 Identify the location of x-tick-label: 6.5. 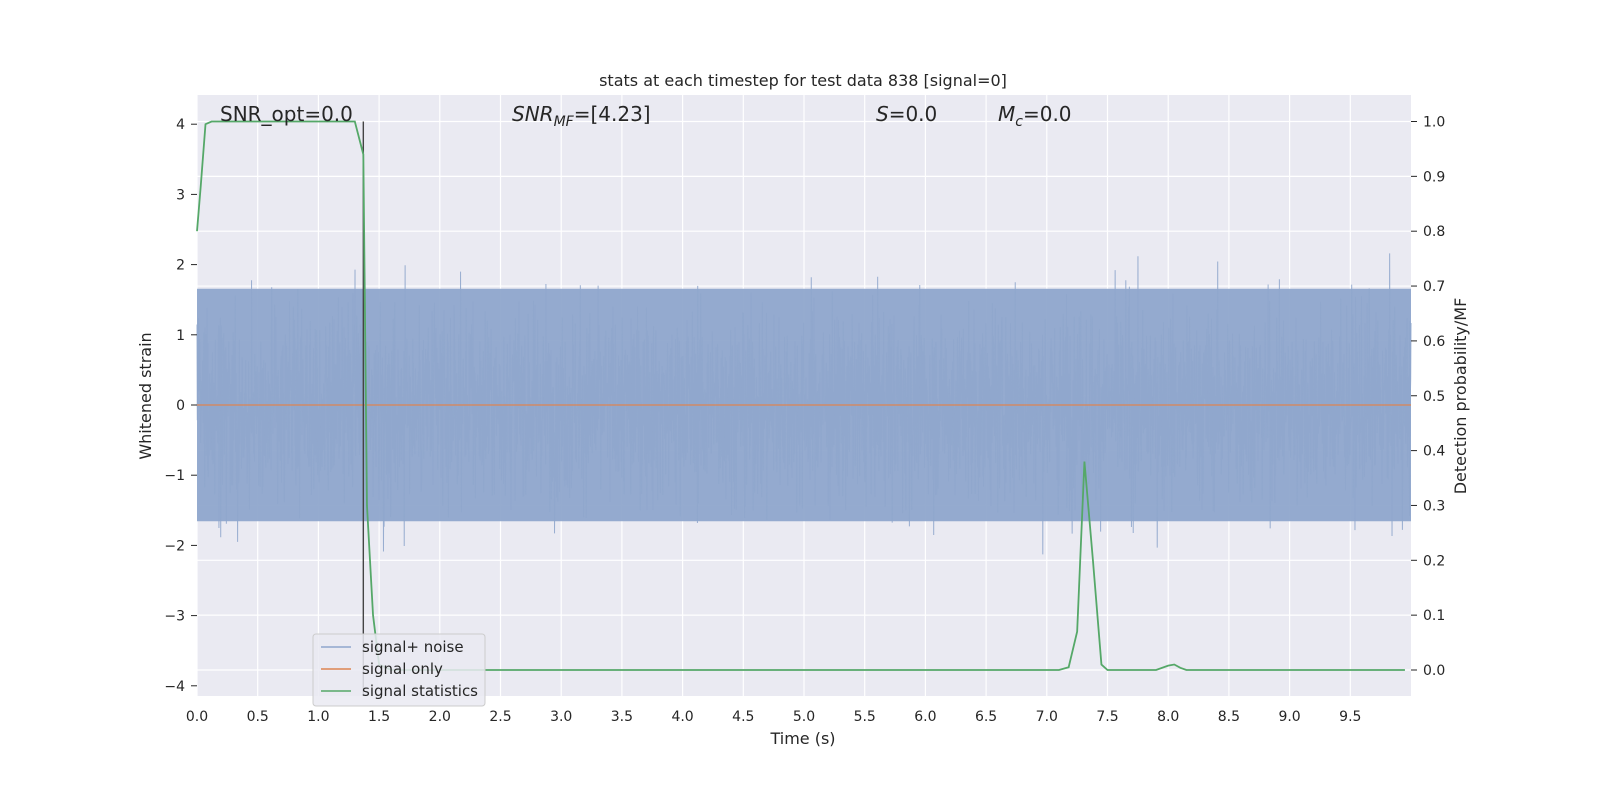
(986, 717).